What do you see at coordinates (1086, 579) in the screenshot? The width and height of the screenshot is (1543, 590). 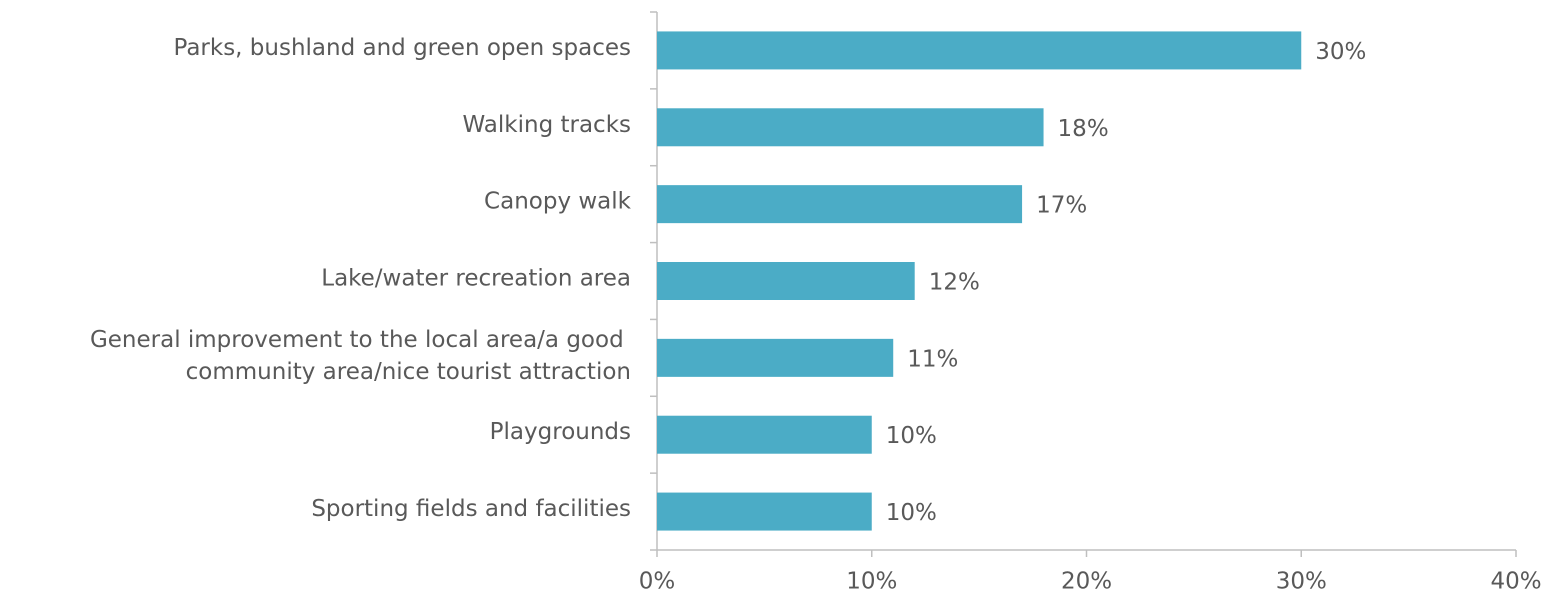 I see `x-tick-label: 20%` at bounding box center [1086, 579].